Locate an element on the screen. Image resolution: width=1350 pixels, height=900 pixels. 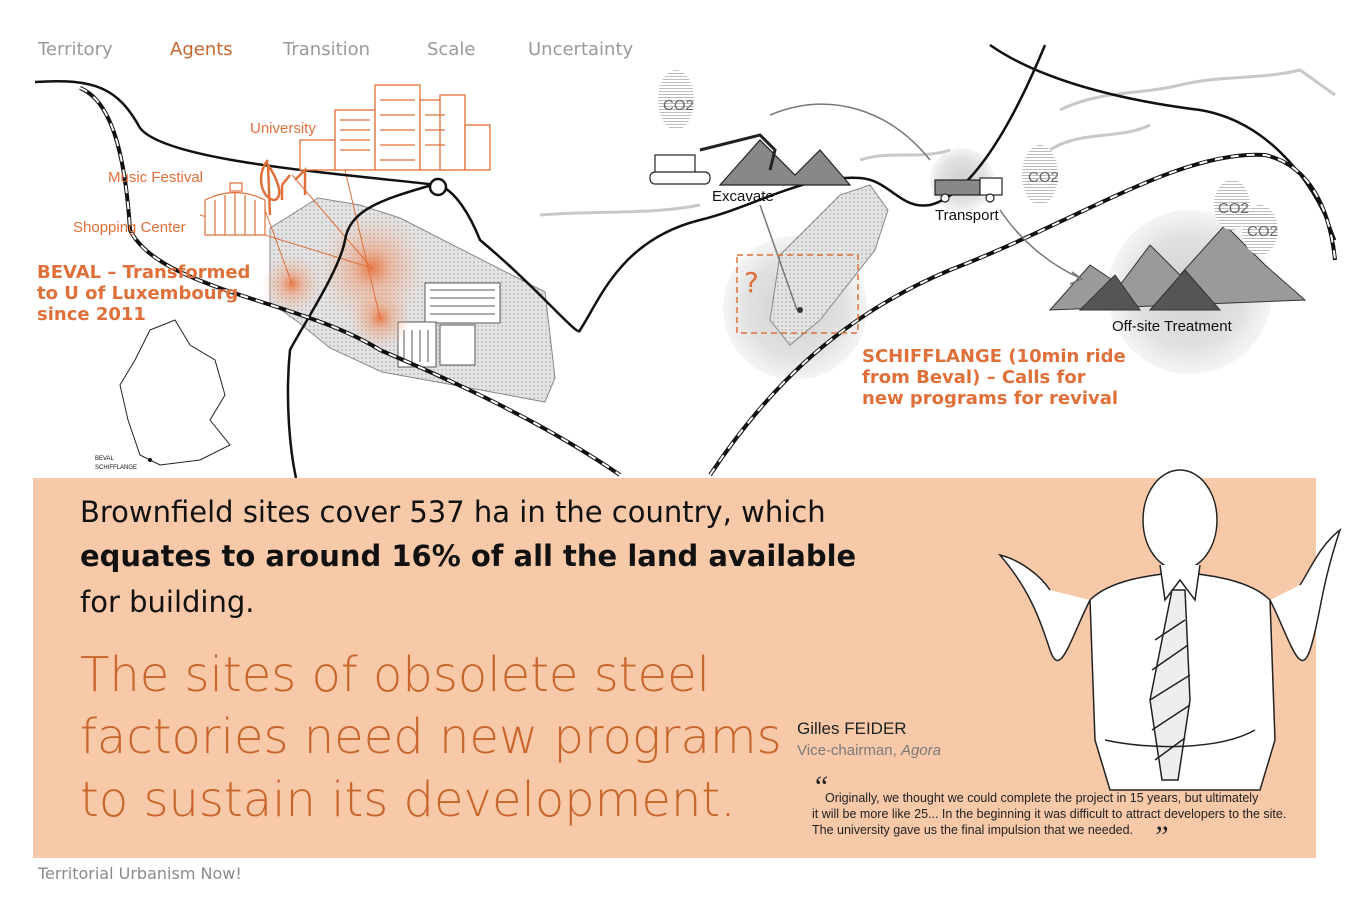
map-label: Excavate is located at coordinates (743, 196).